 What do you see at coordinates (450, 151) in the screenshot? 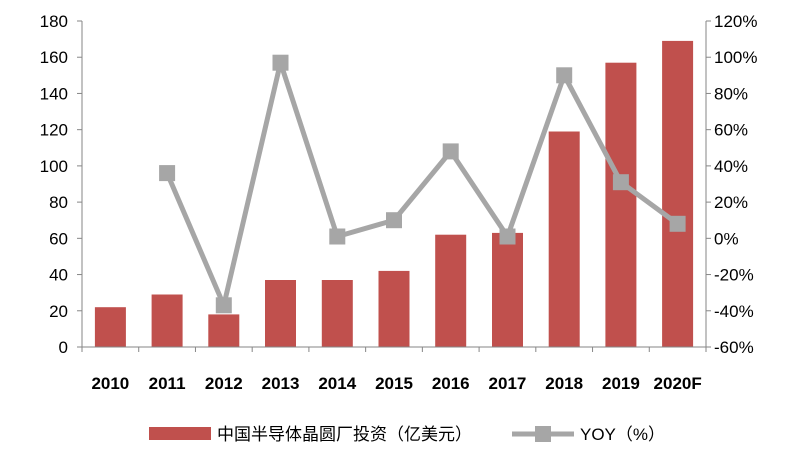
I see `yoy-point-2016` at bounding box center [450, 151].